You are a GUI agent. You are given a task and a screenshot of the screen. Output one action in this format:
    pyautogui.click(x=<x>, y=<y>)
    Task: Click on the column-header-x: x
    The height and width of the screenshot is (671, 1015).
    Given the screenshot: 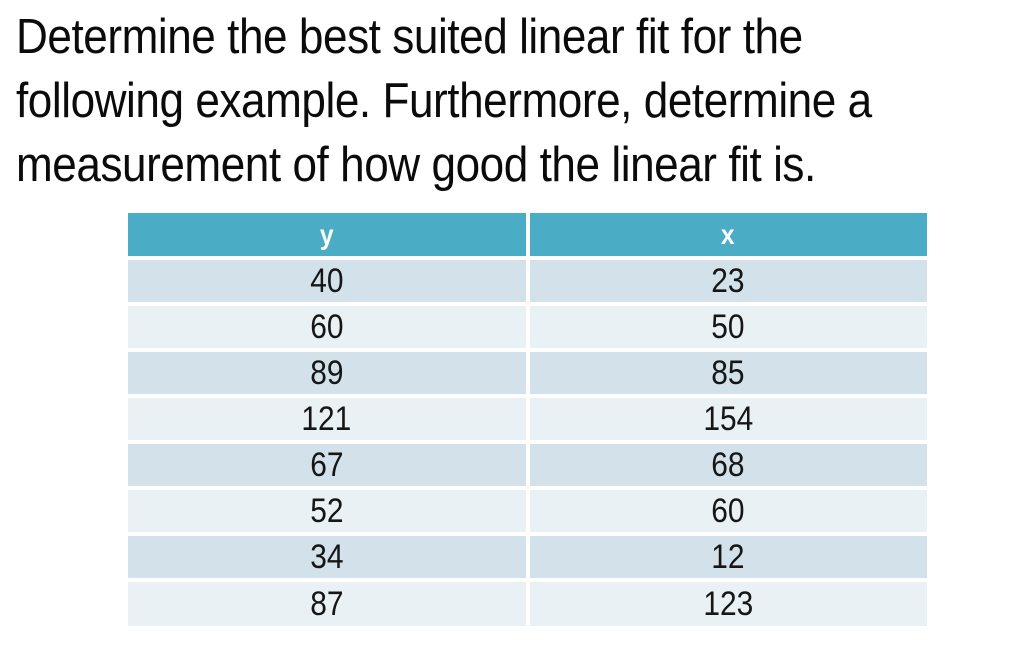 What is the action you would take?
    pyautogui.click(x=727, y=236)
    